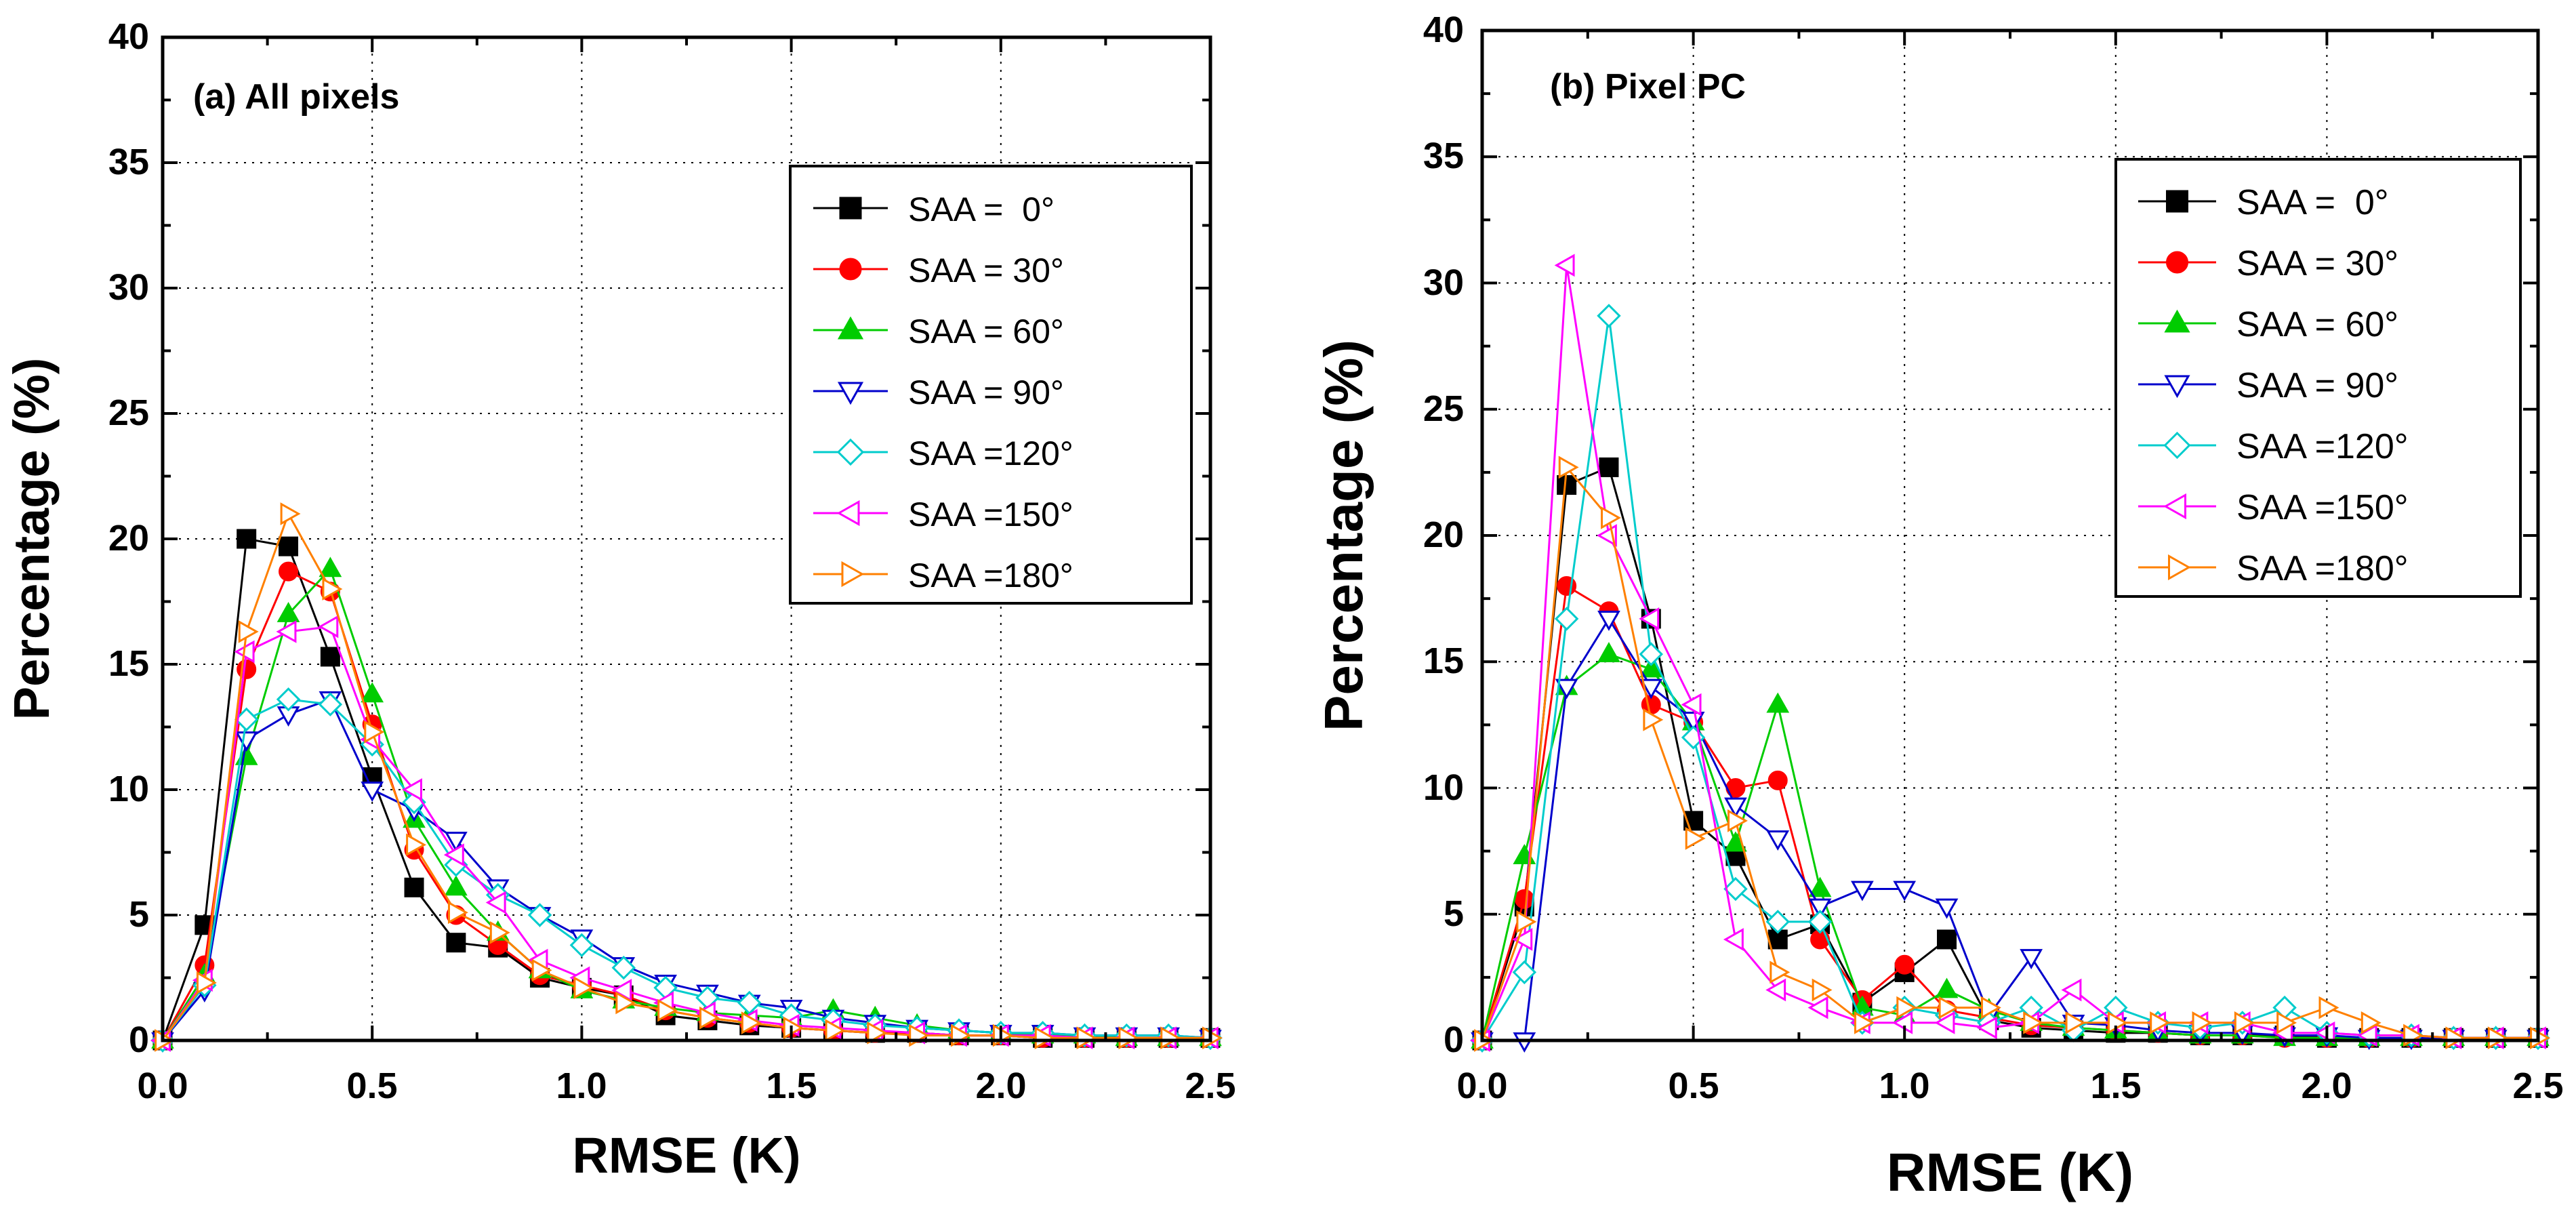 This screenshot has width=2576, height=1216. Describe the element at coordinates (129, 162) in the screenshot. I see `y-tick-label-a-35: 35` at that location.